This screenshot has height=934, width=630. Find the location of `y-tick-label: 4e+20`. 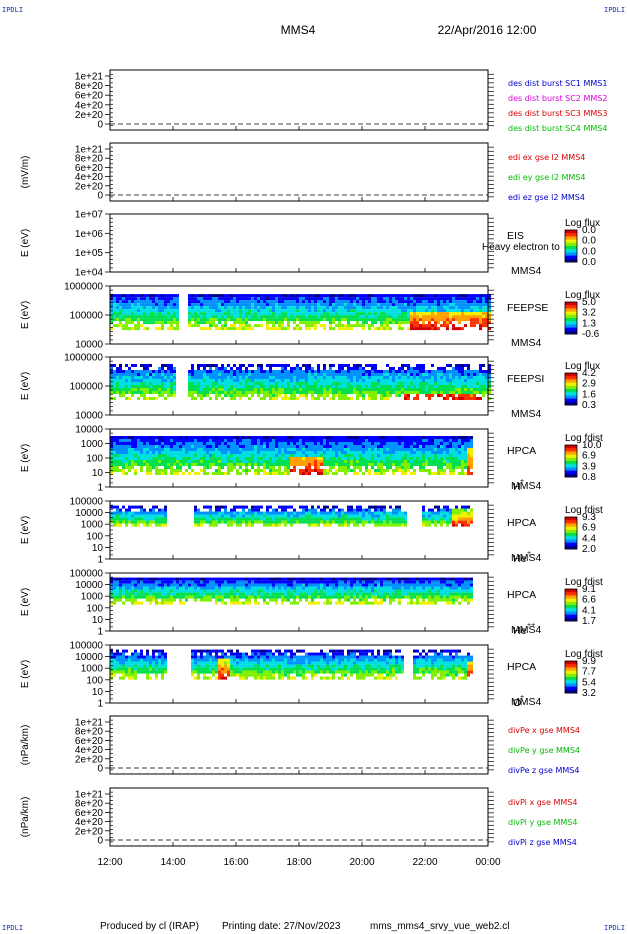

y-tick-label: 4e+20 is located at coordinates (89, 105).